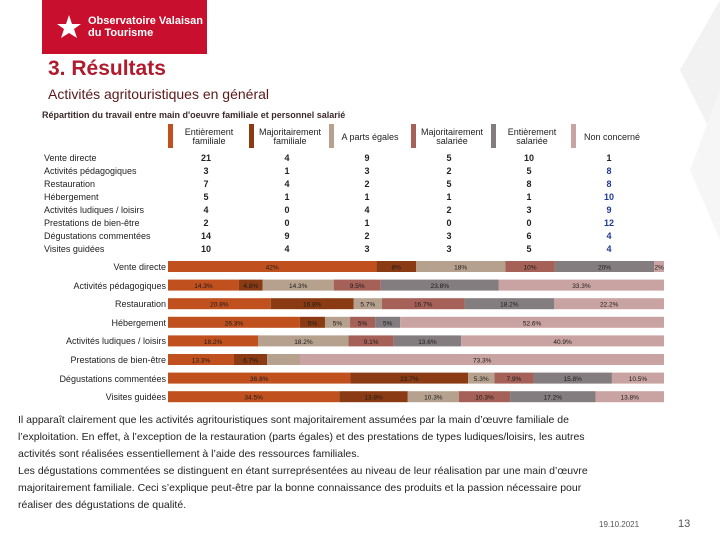  I want to click on table-cell: 7, so click(206, 184).